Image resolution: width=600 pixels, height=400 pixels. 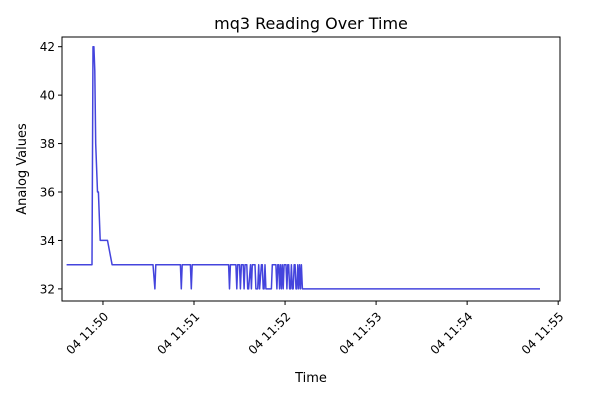 What do you see at coordinates (47, 47) in the screenshot?
I see `y-tick-label: 42` at bounding box center [47, 47].